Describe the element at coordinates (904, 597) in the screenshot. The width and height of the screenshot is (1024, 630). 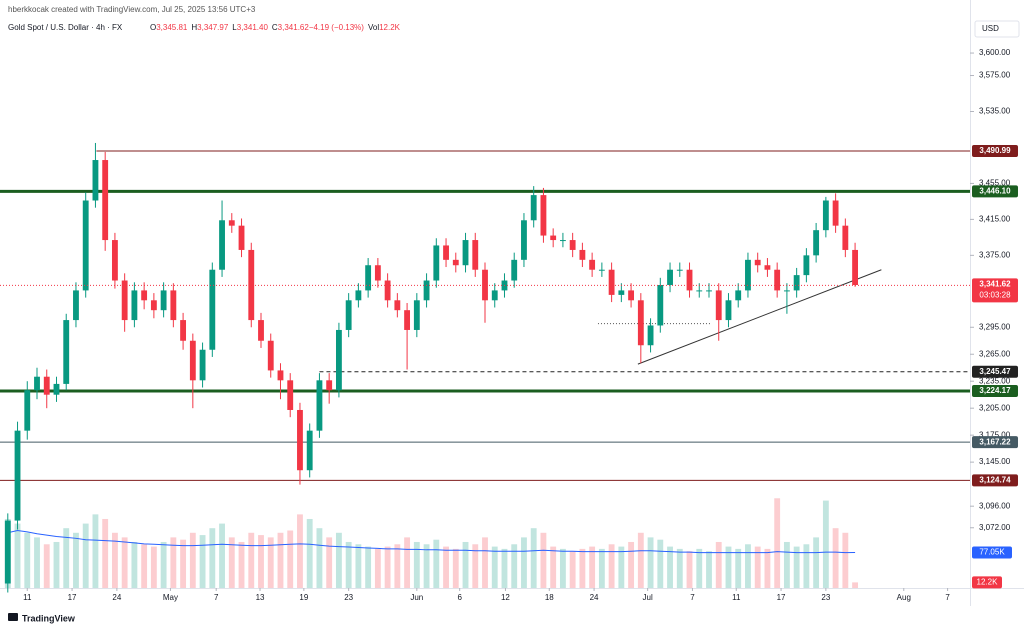
I see `x-tick-label: Aug` at that location.